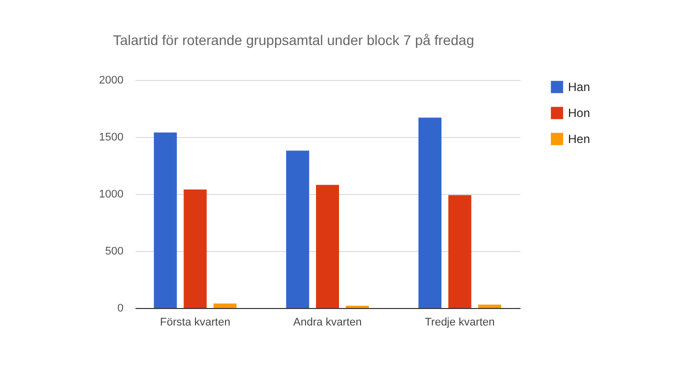 The width and height of the screenshot is (683, 384). I want to click on legend-label: Han, so click(579, 87).